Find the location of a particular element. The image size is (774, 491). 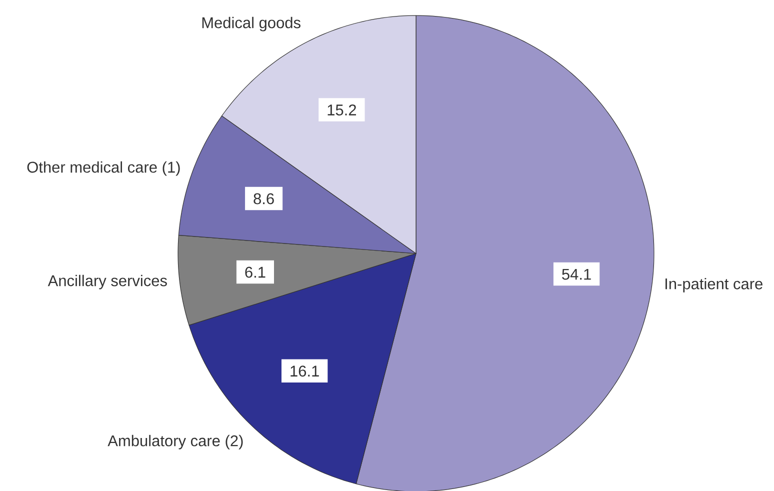

data-label: 54.1 is located at coordinates (576, 274).